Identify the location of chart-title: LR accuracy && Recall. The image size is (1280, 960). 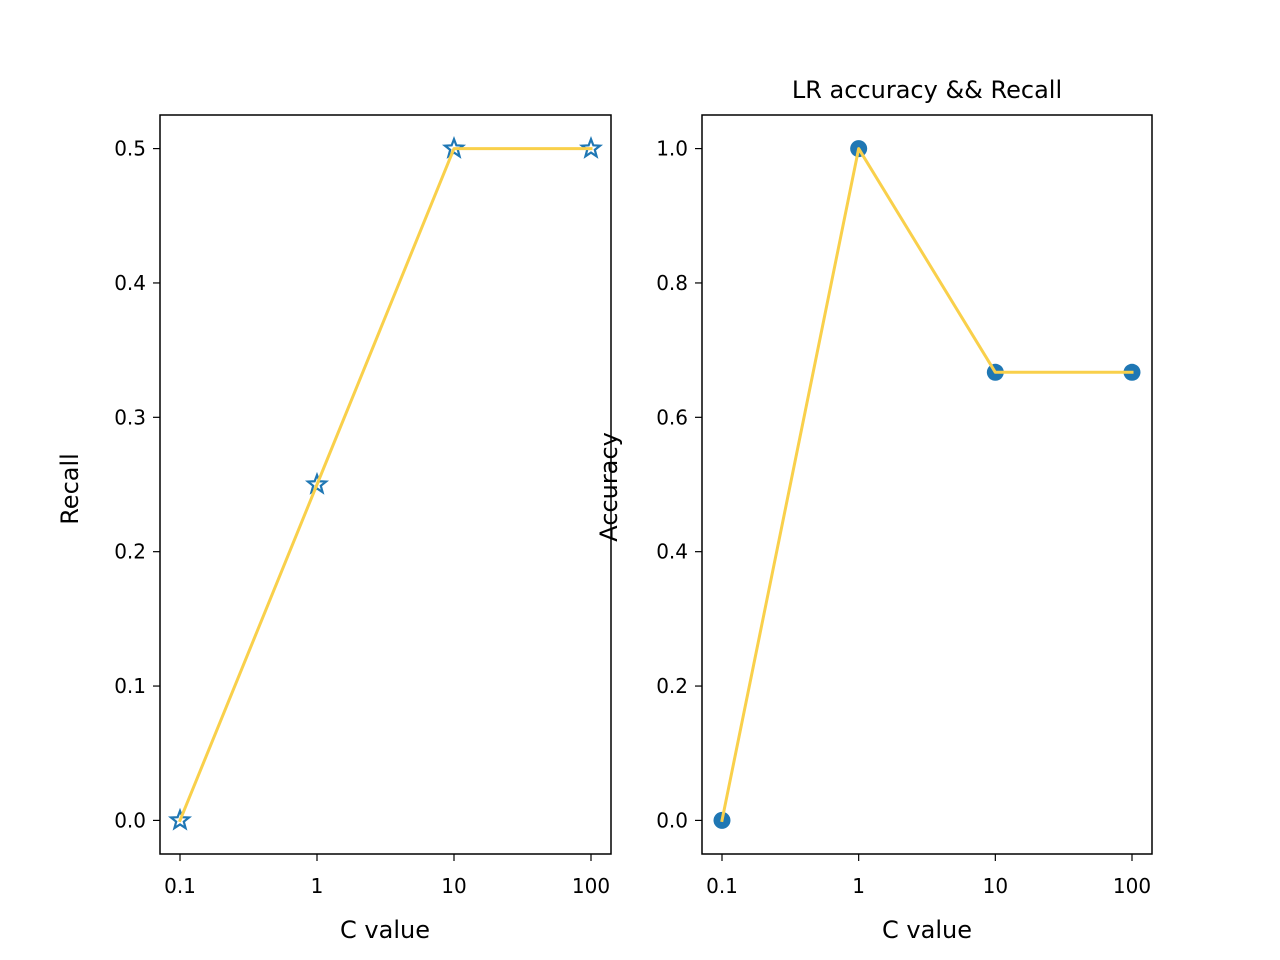
(927, 90).